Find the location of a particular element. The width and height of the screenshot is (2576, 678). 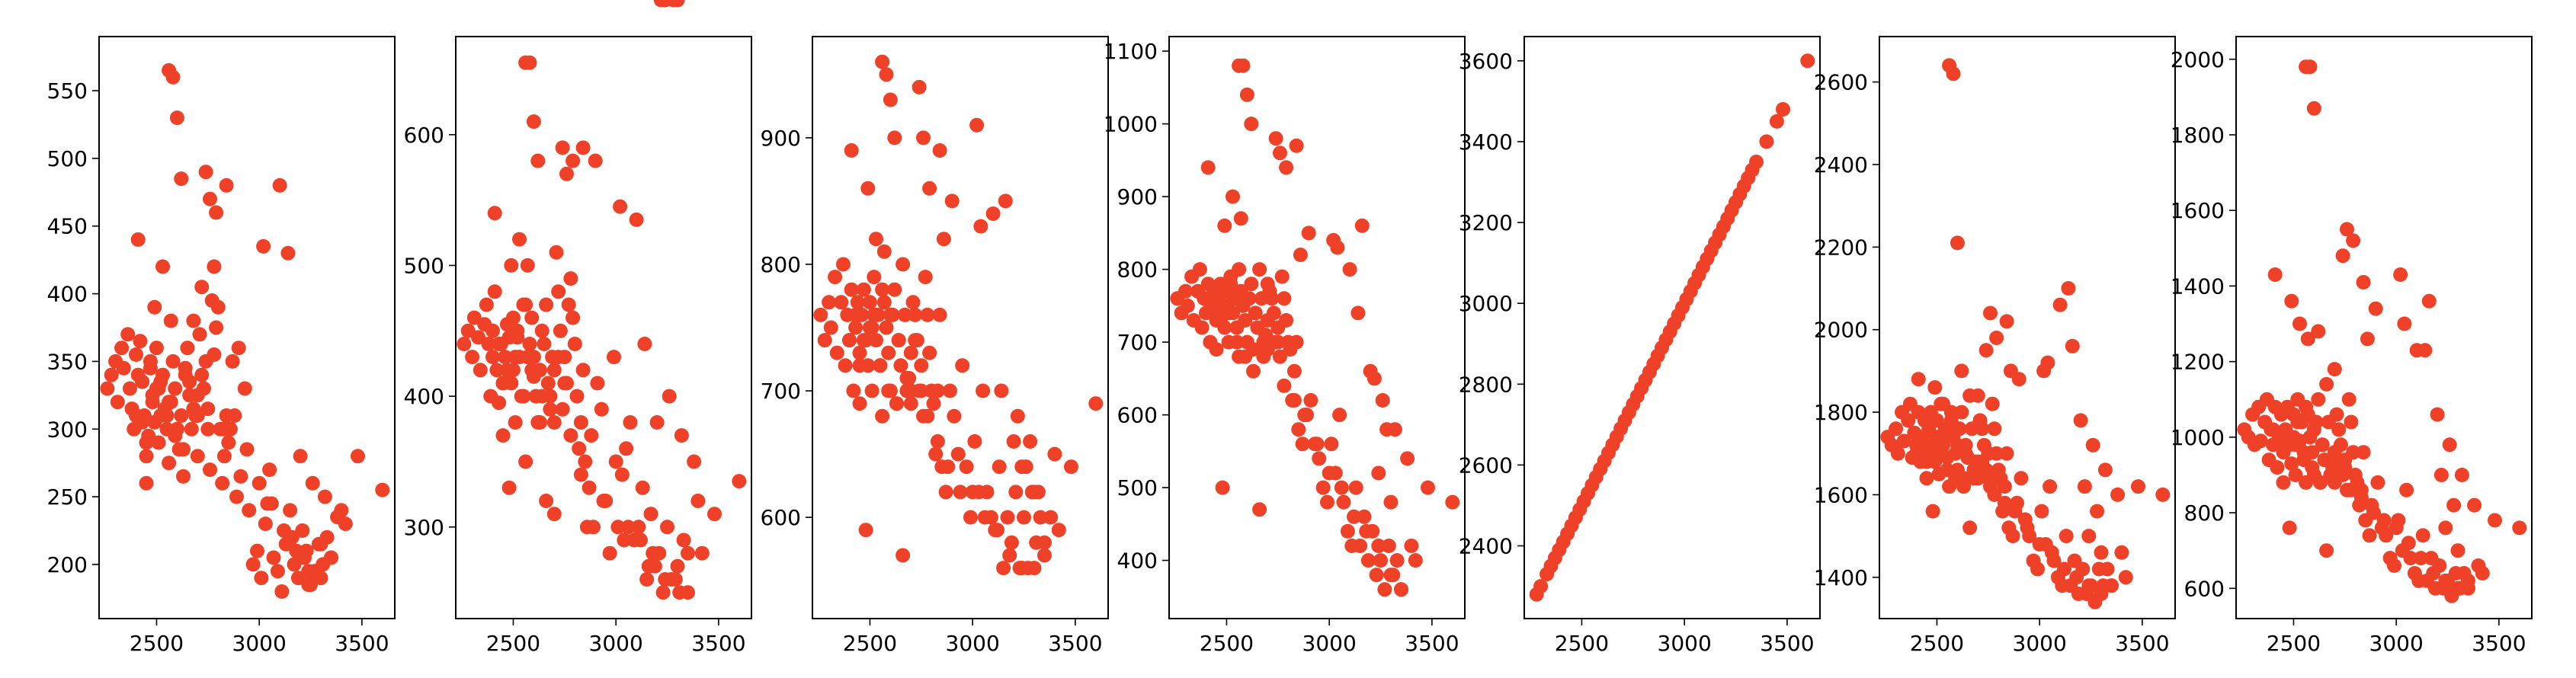

y-tick-label: 700 is located at coordinates (1137, 342).